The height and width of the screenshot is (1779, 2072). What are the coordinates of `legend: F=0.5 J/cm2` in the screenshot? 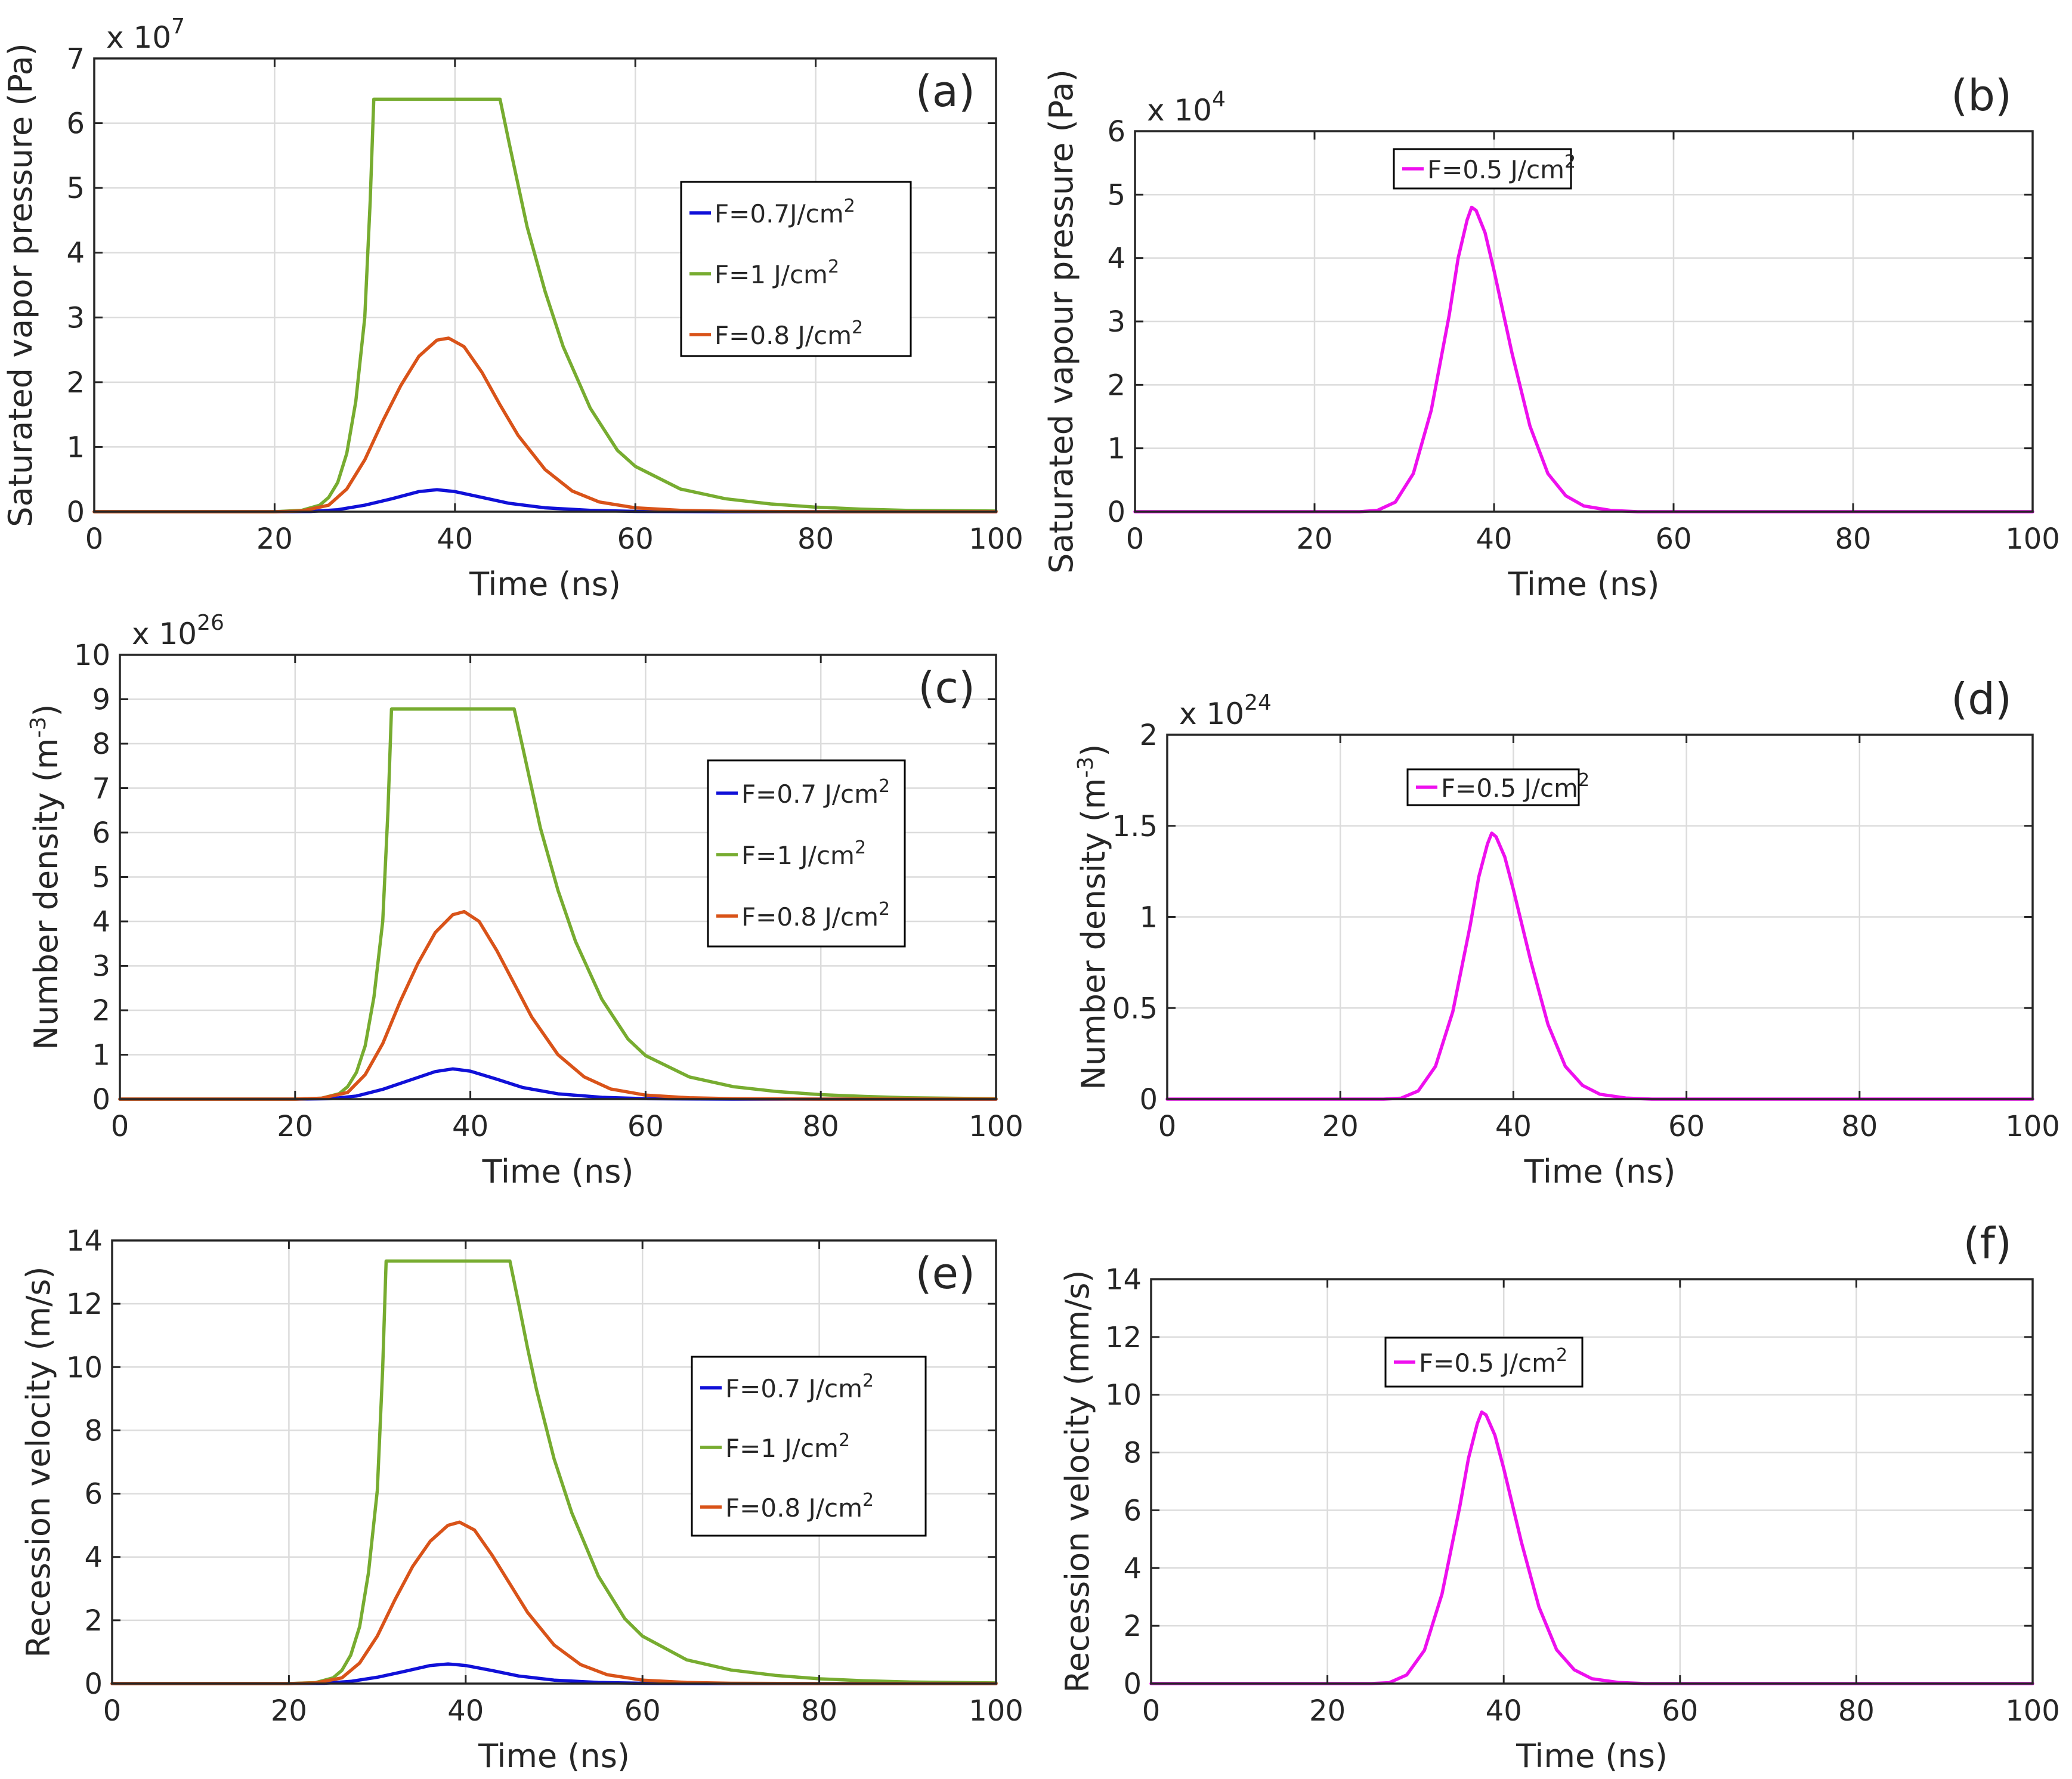 It's located at (1497, 787).